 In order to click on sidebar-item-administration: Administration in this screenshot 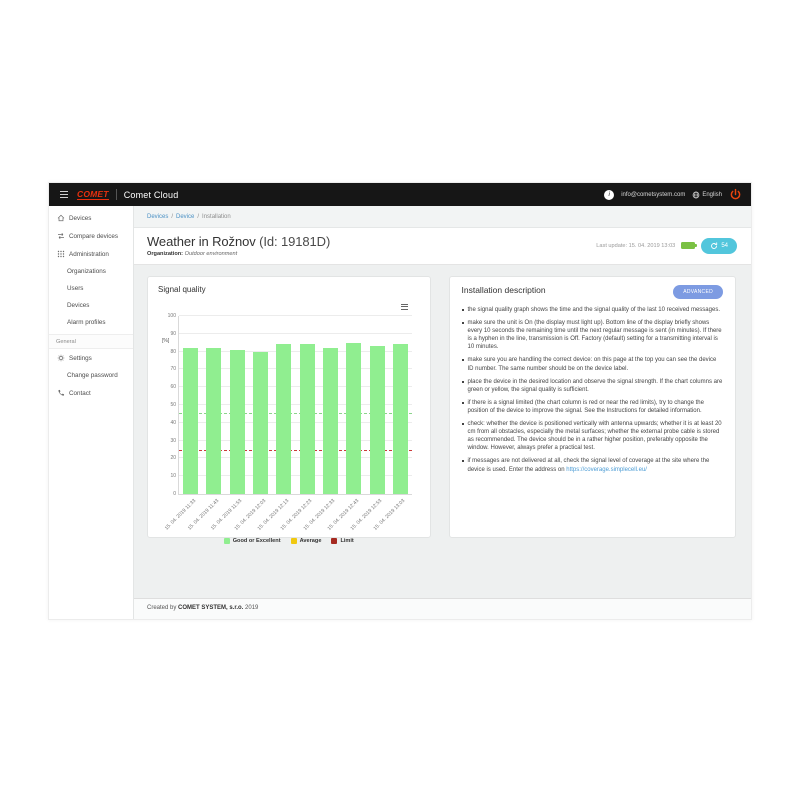, I will do `click(91, 254)`.